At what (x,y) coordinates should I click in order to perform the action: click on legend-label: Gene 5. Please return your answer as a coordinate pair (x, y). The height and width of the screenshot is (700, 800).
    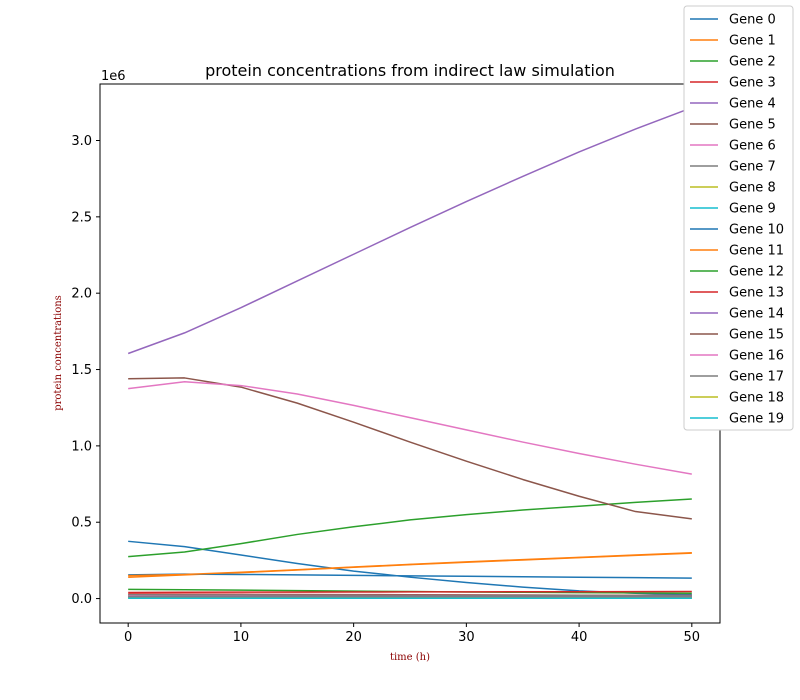
    Looking at the image, I should click on (752, 125).